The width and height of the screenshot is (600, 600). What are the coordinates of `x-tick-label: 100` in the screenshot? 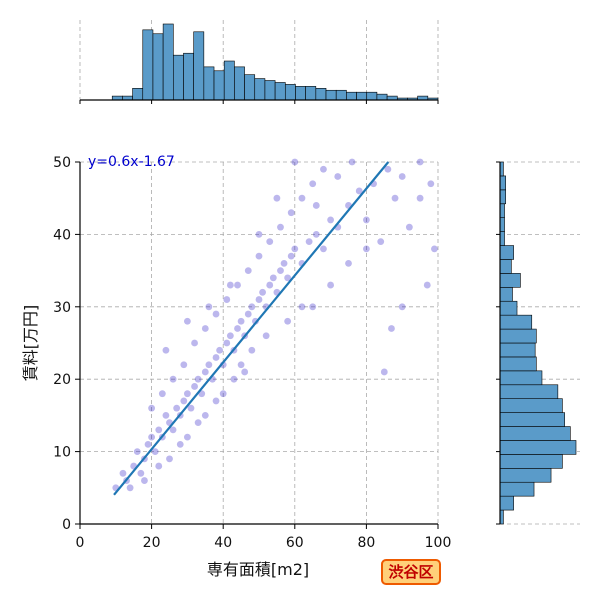 It's located at (438, 543).